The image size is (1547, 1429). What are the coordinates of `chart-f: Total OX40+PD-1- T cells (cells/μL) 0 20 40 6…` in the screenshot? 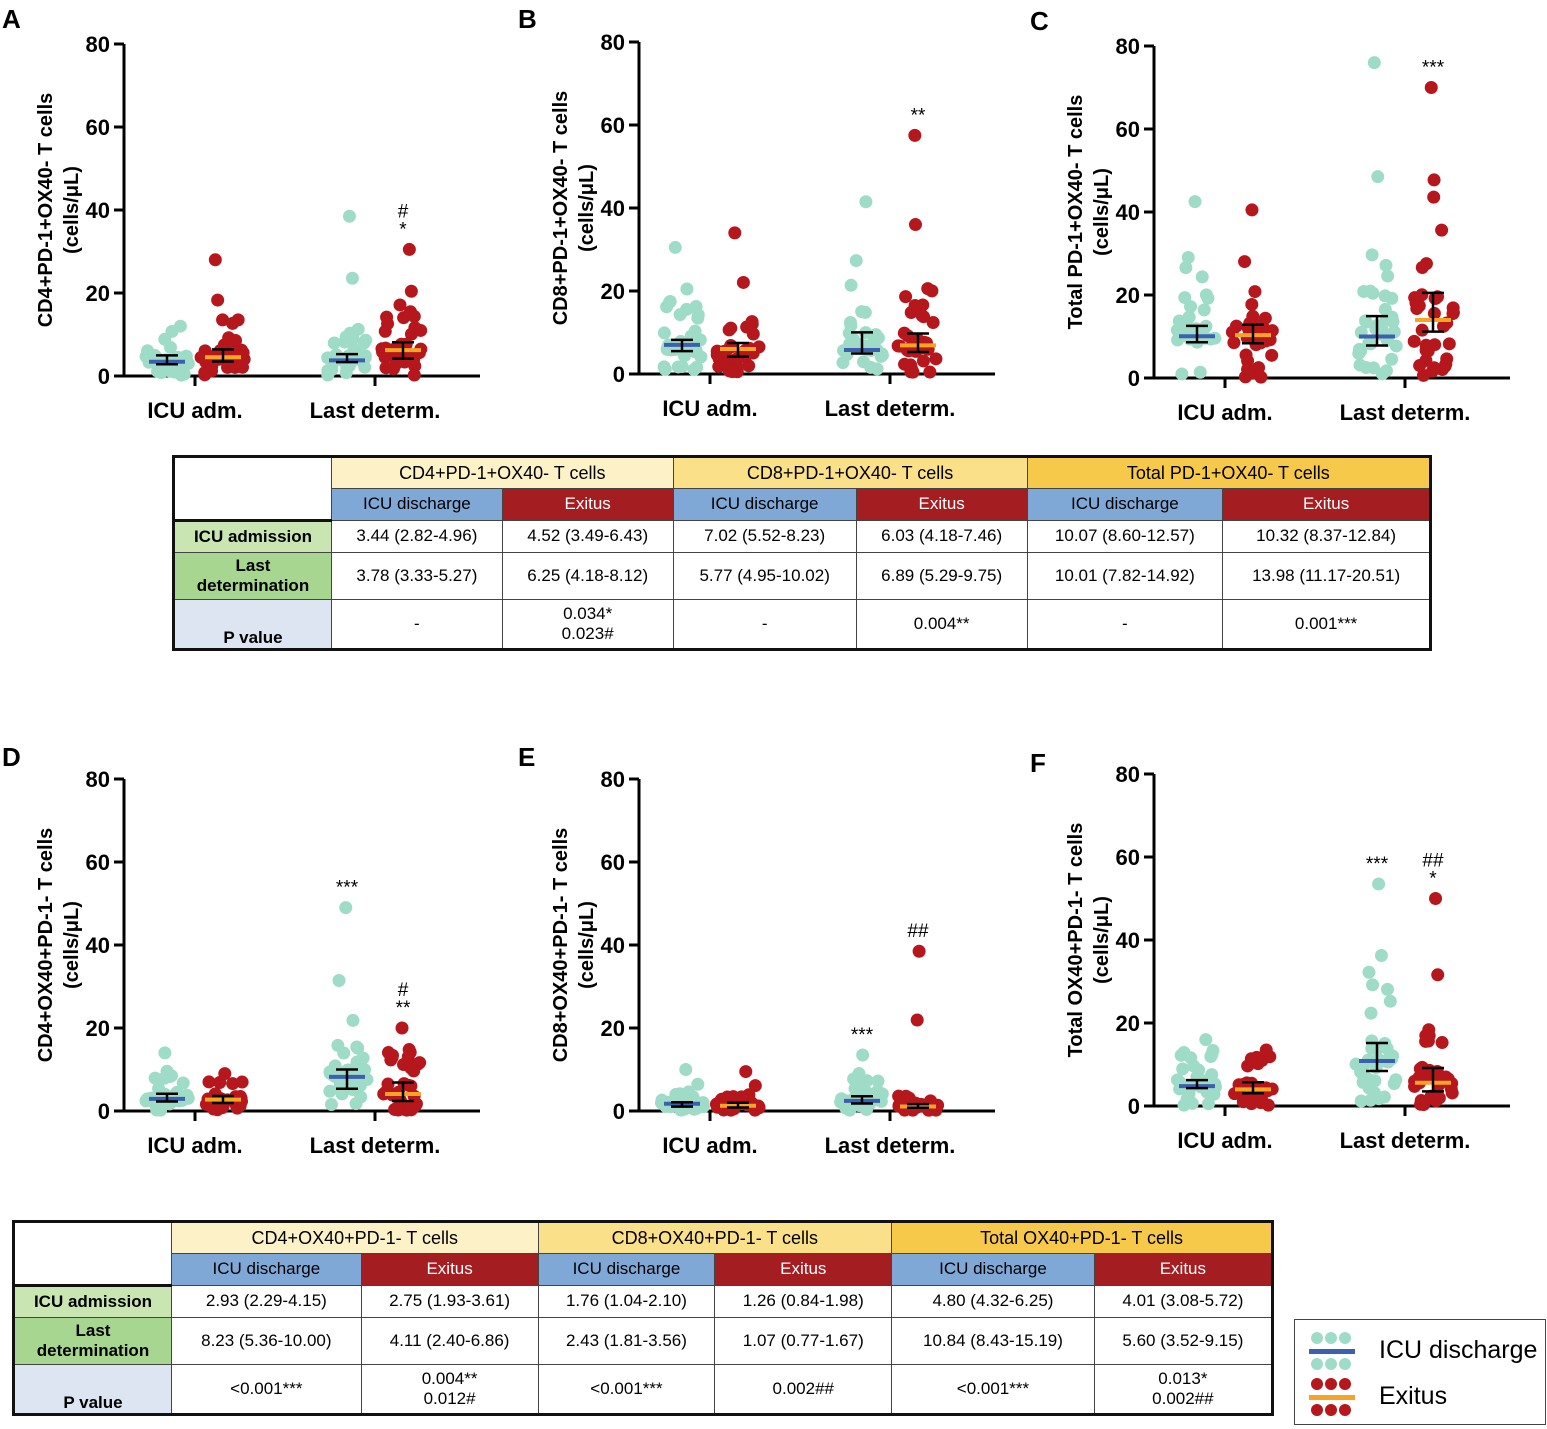 It's located at (1287, 957).